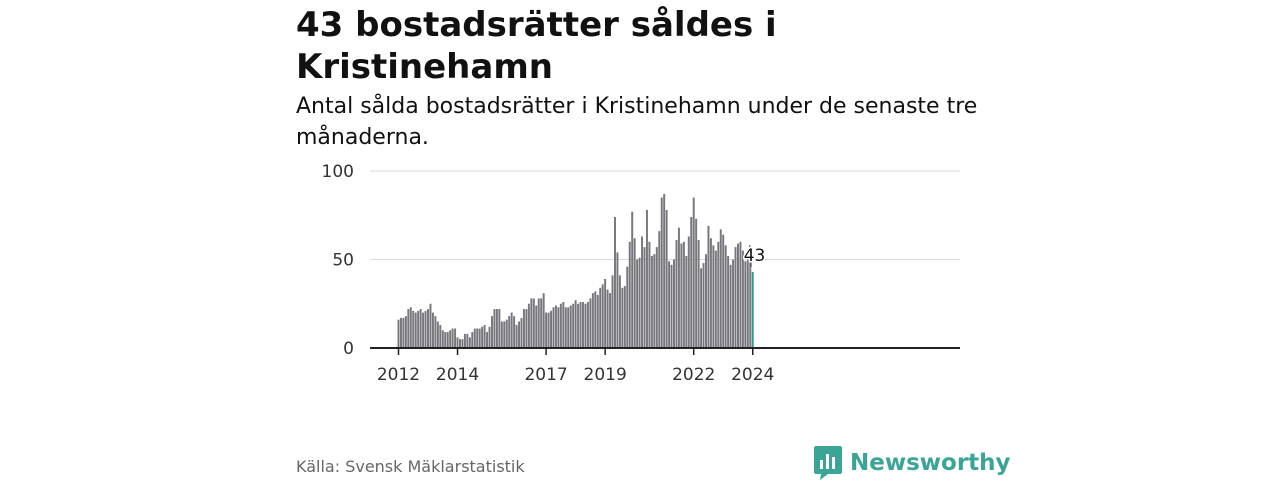 The image size is (1280, 480). Describe the element at coordinates (398, 375) in the screenshot. I see `x-tick-label: 2012` at that location.